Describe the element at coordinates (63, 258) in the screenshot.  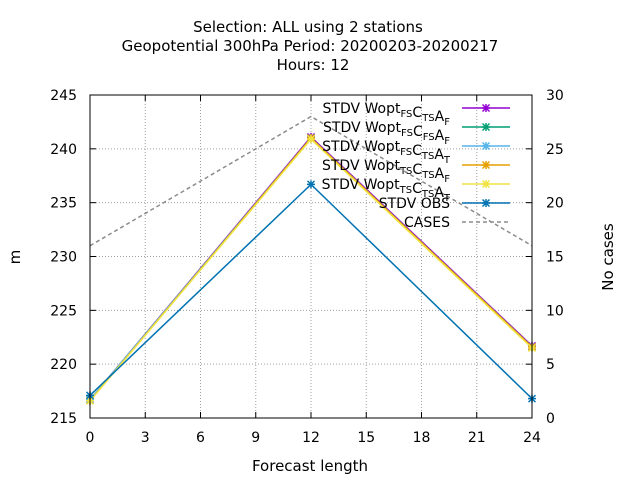
I see `y-tick-label: 230` at that location.